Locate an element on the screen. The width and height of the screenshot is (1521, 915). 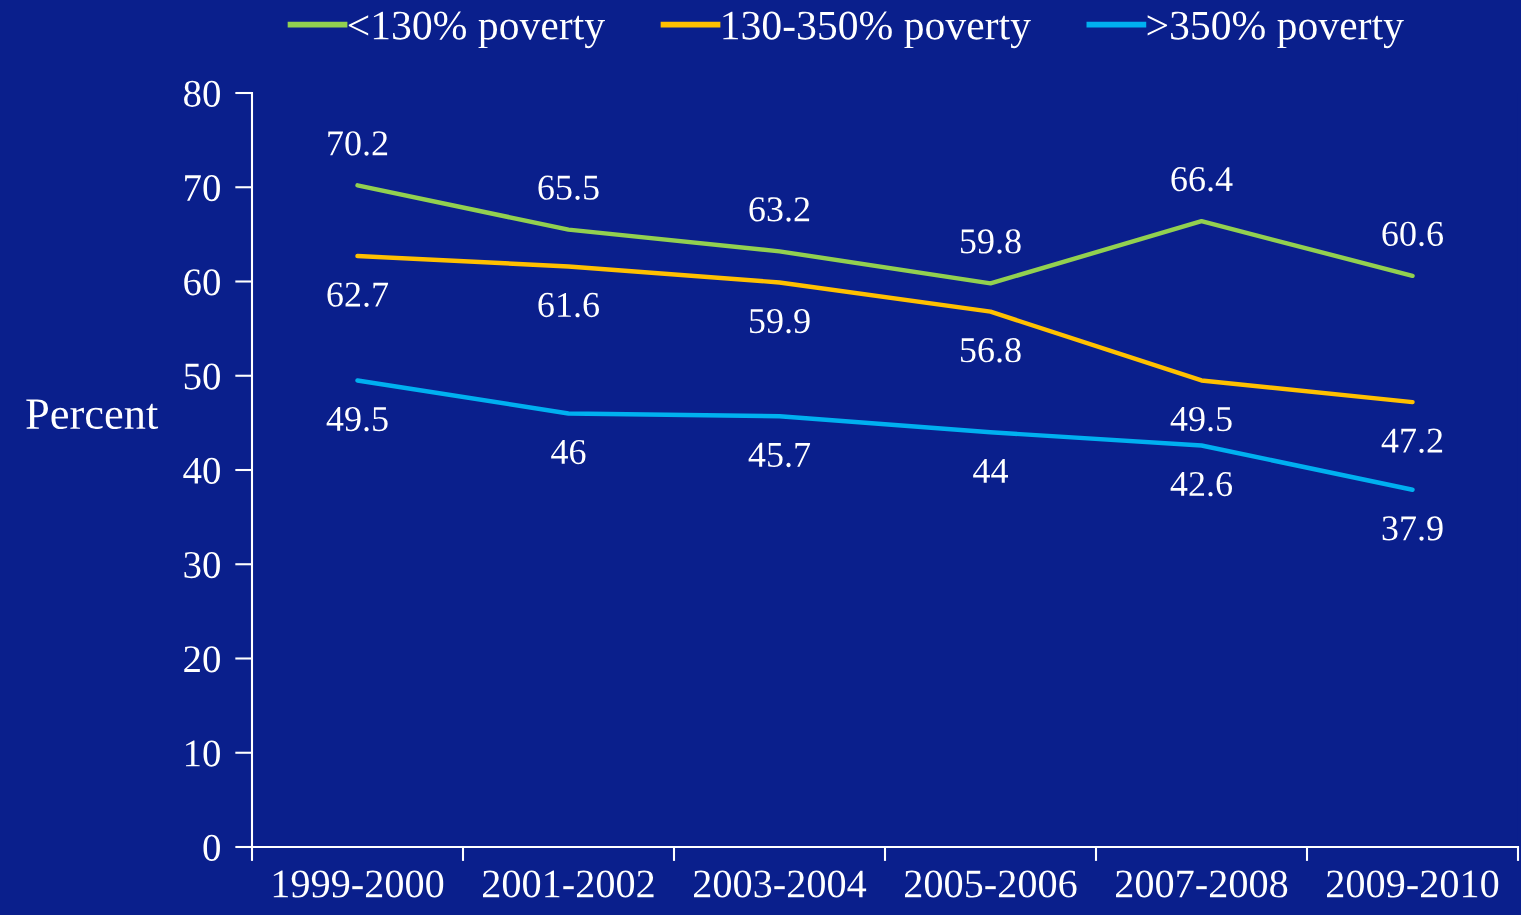
data-label: 65.5 is located at coordinates (568, 187).